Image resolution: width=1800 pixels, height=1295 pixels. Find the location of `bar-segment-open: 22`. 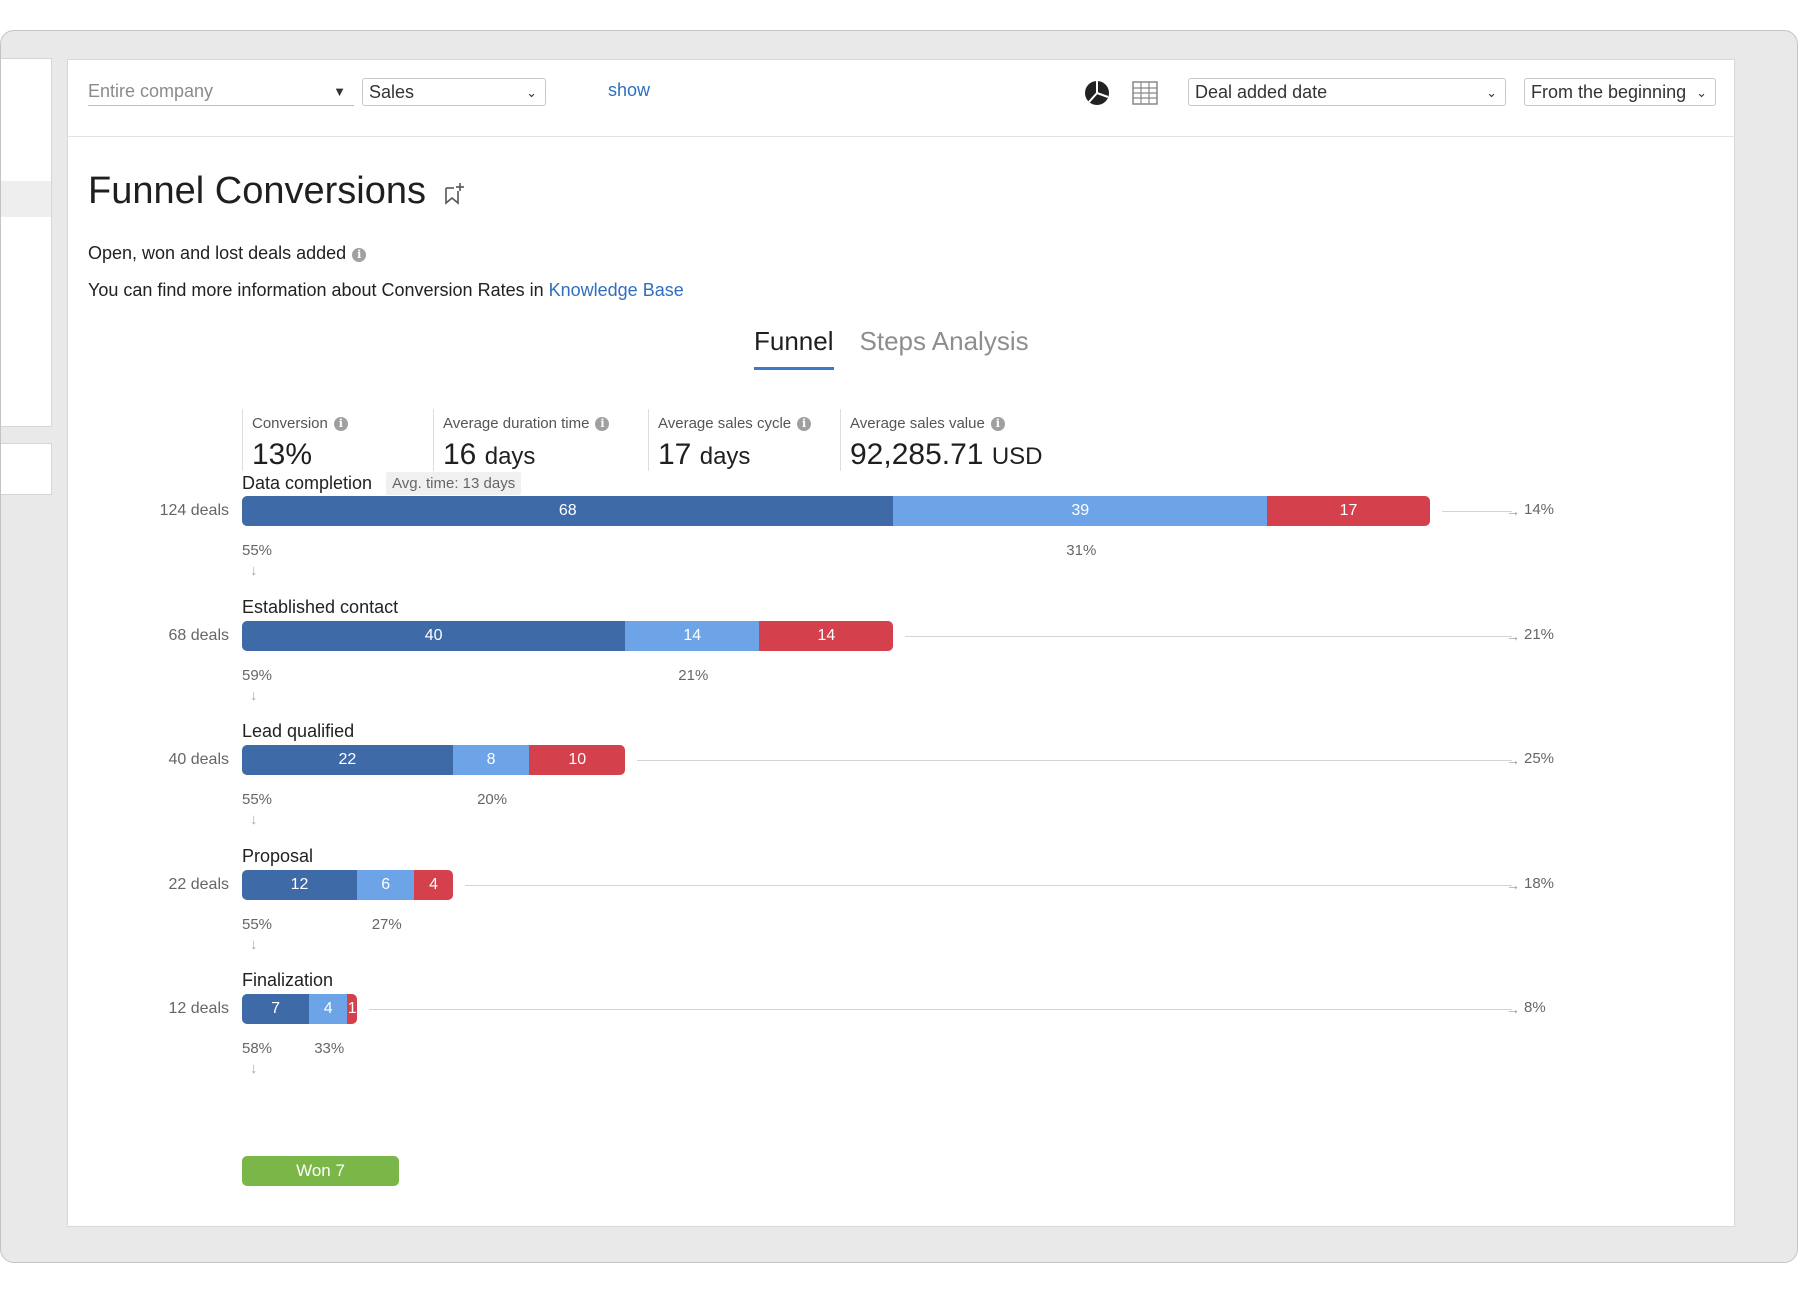

bar-segment-open: 22 is located at coordinates (347, 760).